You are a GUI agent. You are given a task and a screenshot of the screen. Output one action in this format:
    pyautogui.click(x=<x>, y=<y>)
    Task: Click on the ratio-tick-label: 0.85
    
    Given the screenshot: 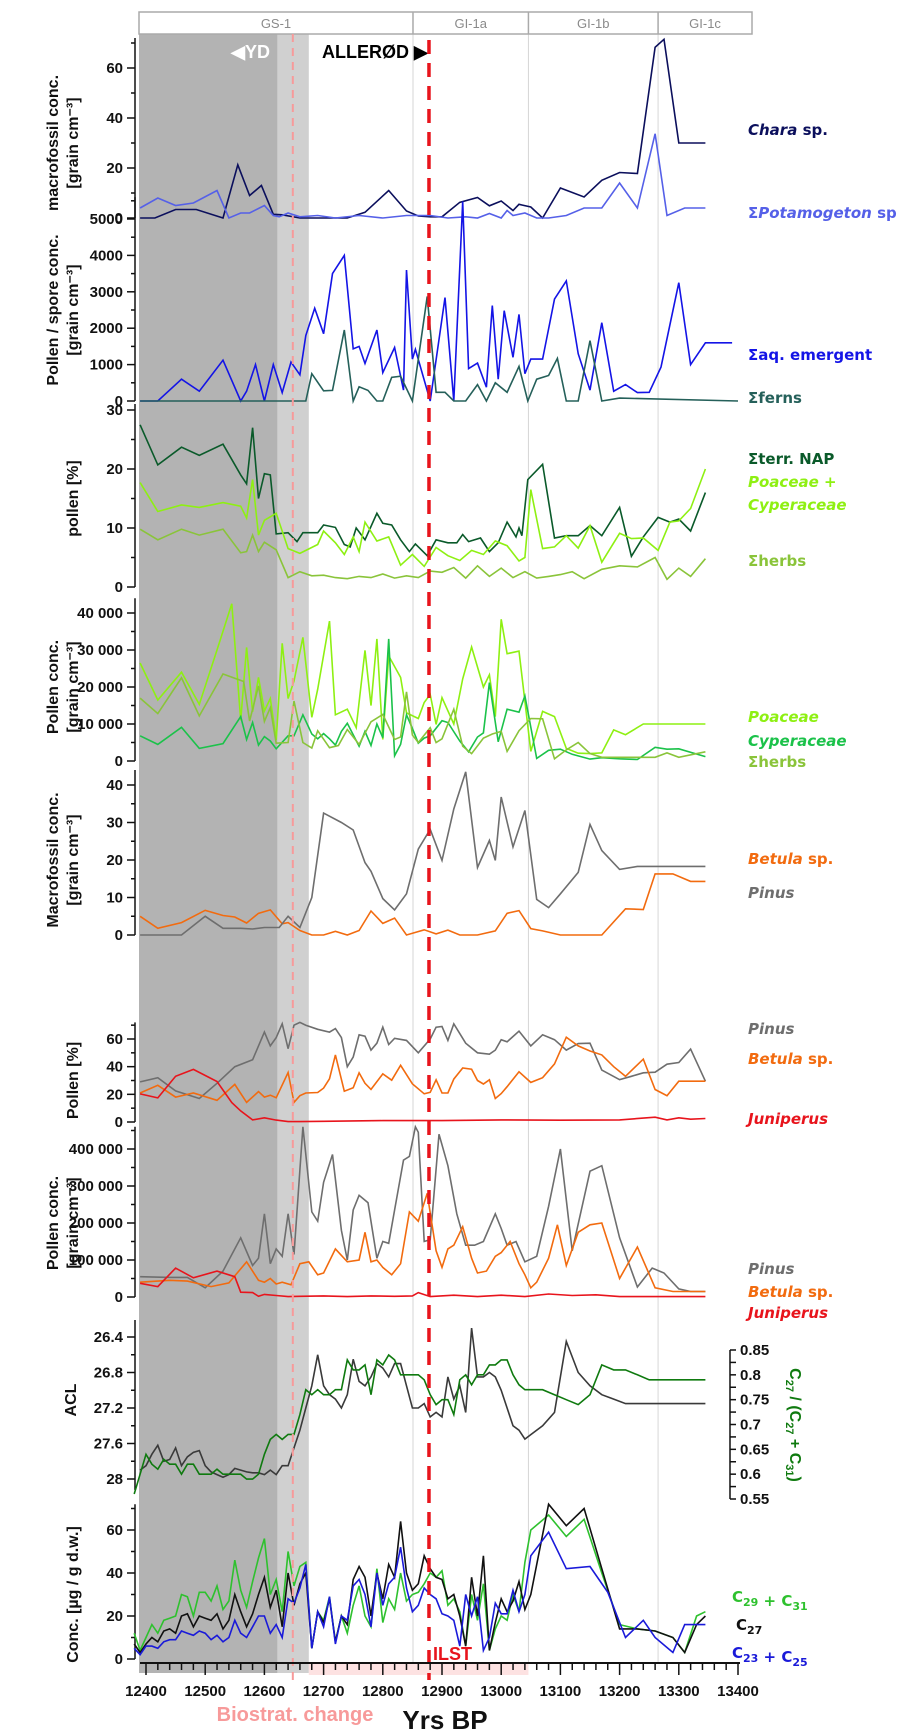 What is the action you would take?
    pyautogui.click(x=754, y=1350)
    